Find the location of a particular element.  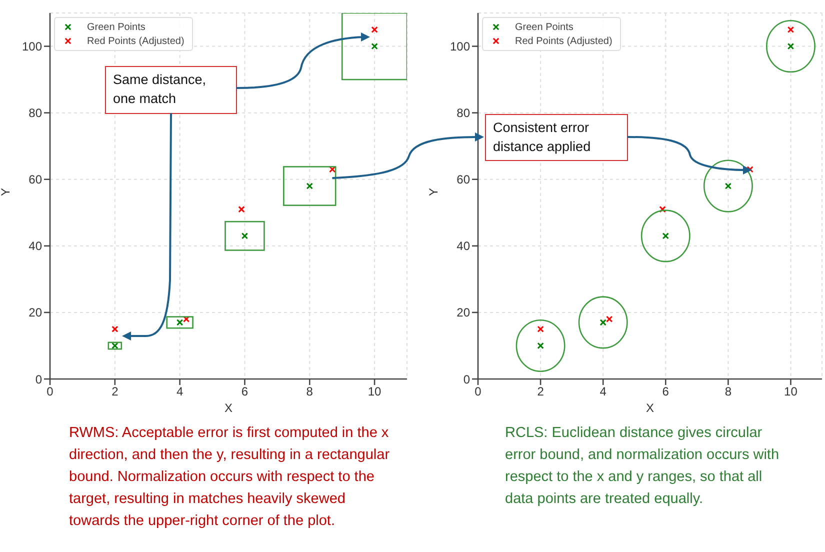

text: RCLS: Euclidean distance gives circular error bound, and normalization occurs with respect to the x and y ranges, so that all data points are treated equally. is located at coordinates (642, 466).